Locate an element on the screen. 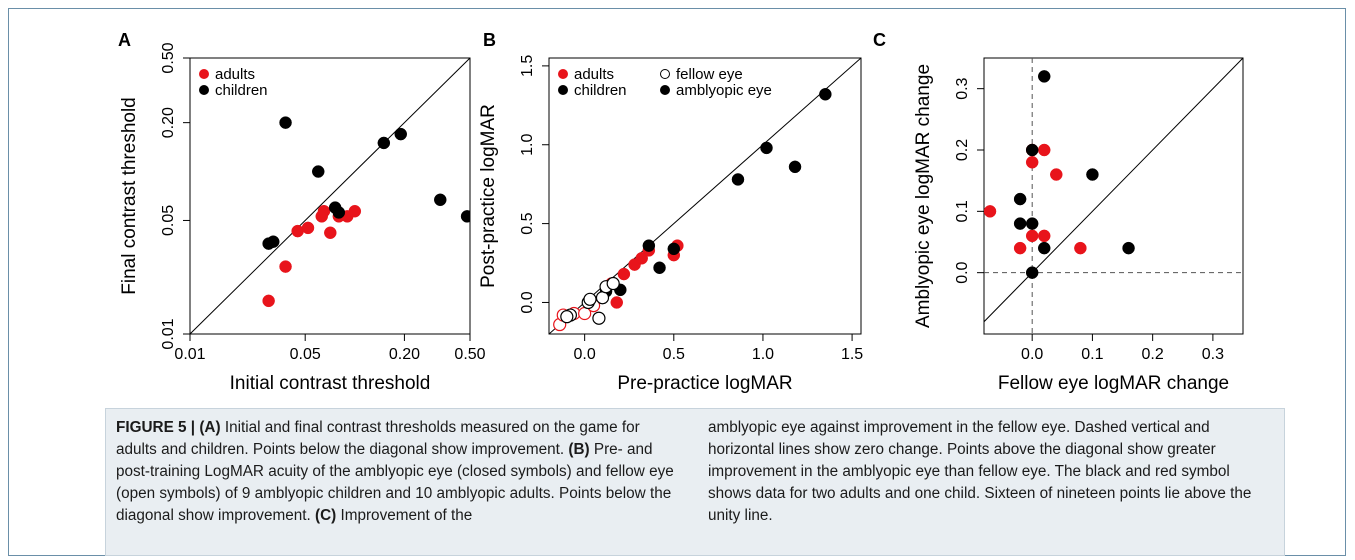 Image resolution: width=1355 pixels, height=560 pixels. x-tick-label: 0.05 is located at coordinates (305, 354).